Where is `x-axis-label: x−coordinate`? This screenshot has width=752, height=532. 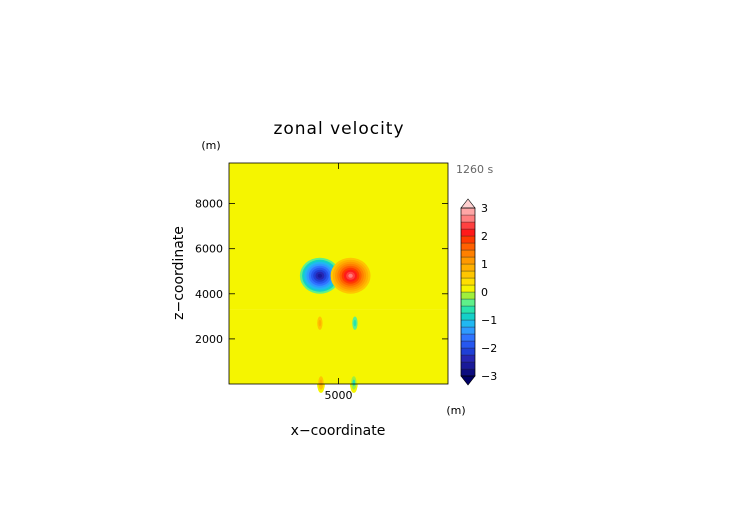
x-axis-label: x−coordinate is located at coordinates (338, 431).